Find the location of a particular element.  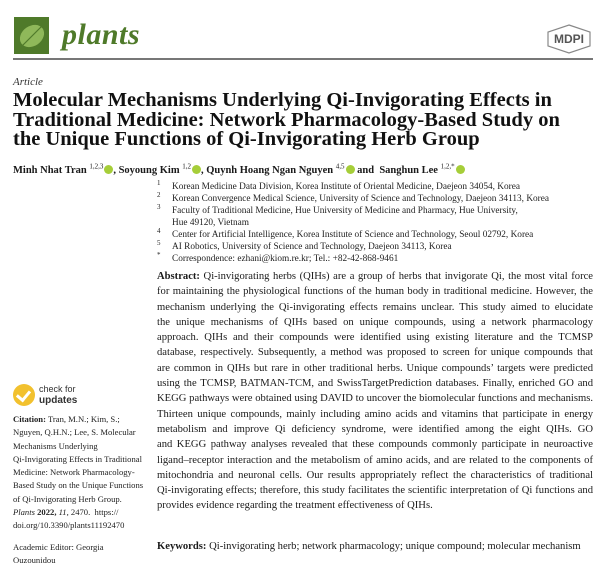

author: Sanghun Lee 1,2,* is located at coordinates (422, 169).